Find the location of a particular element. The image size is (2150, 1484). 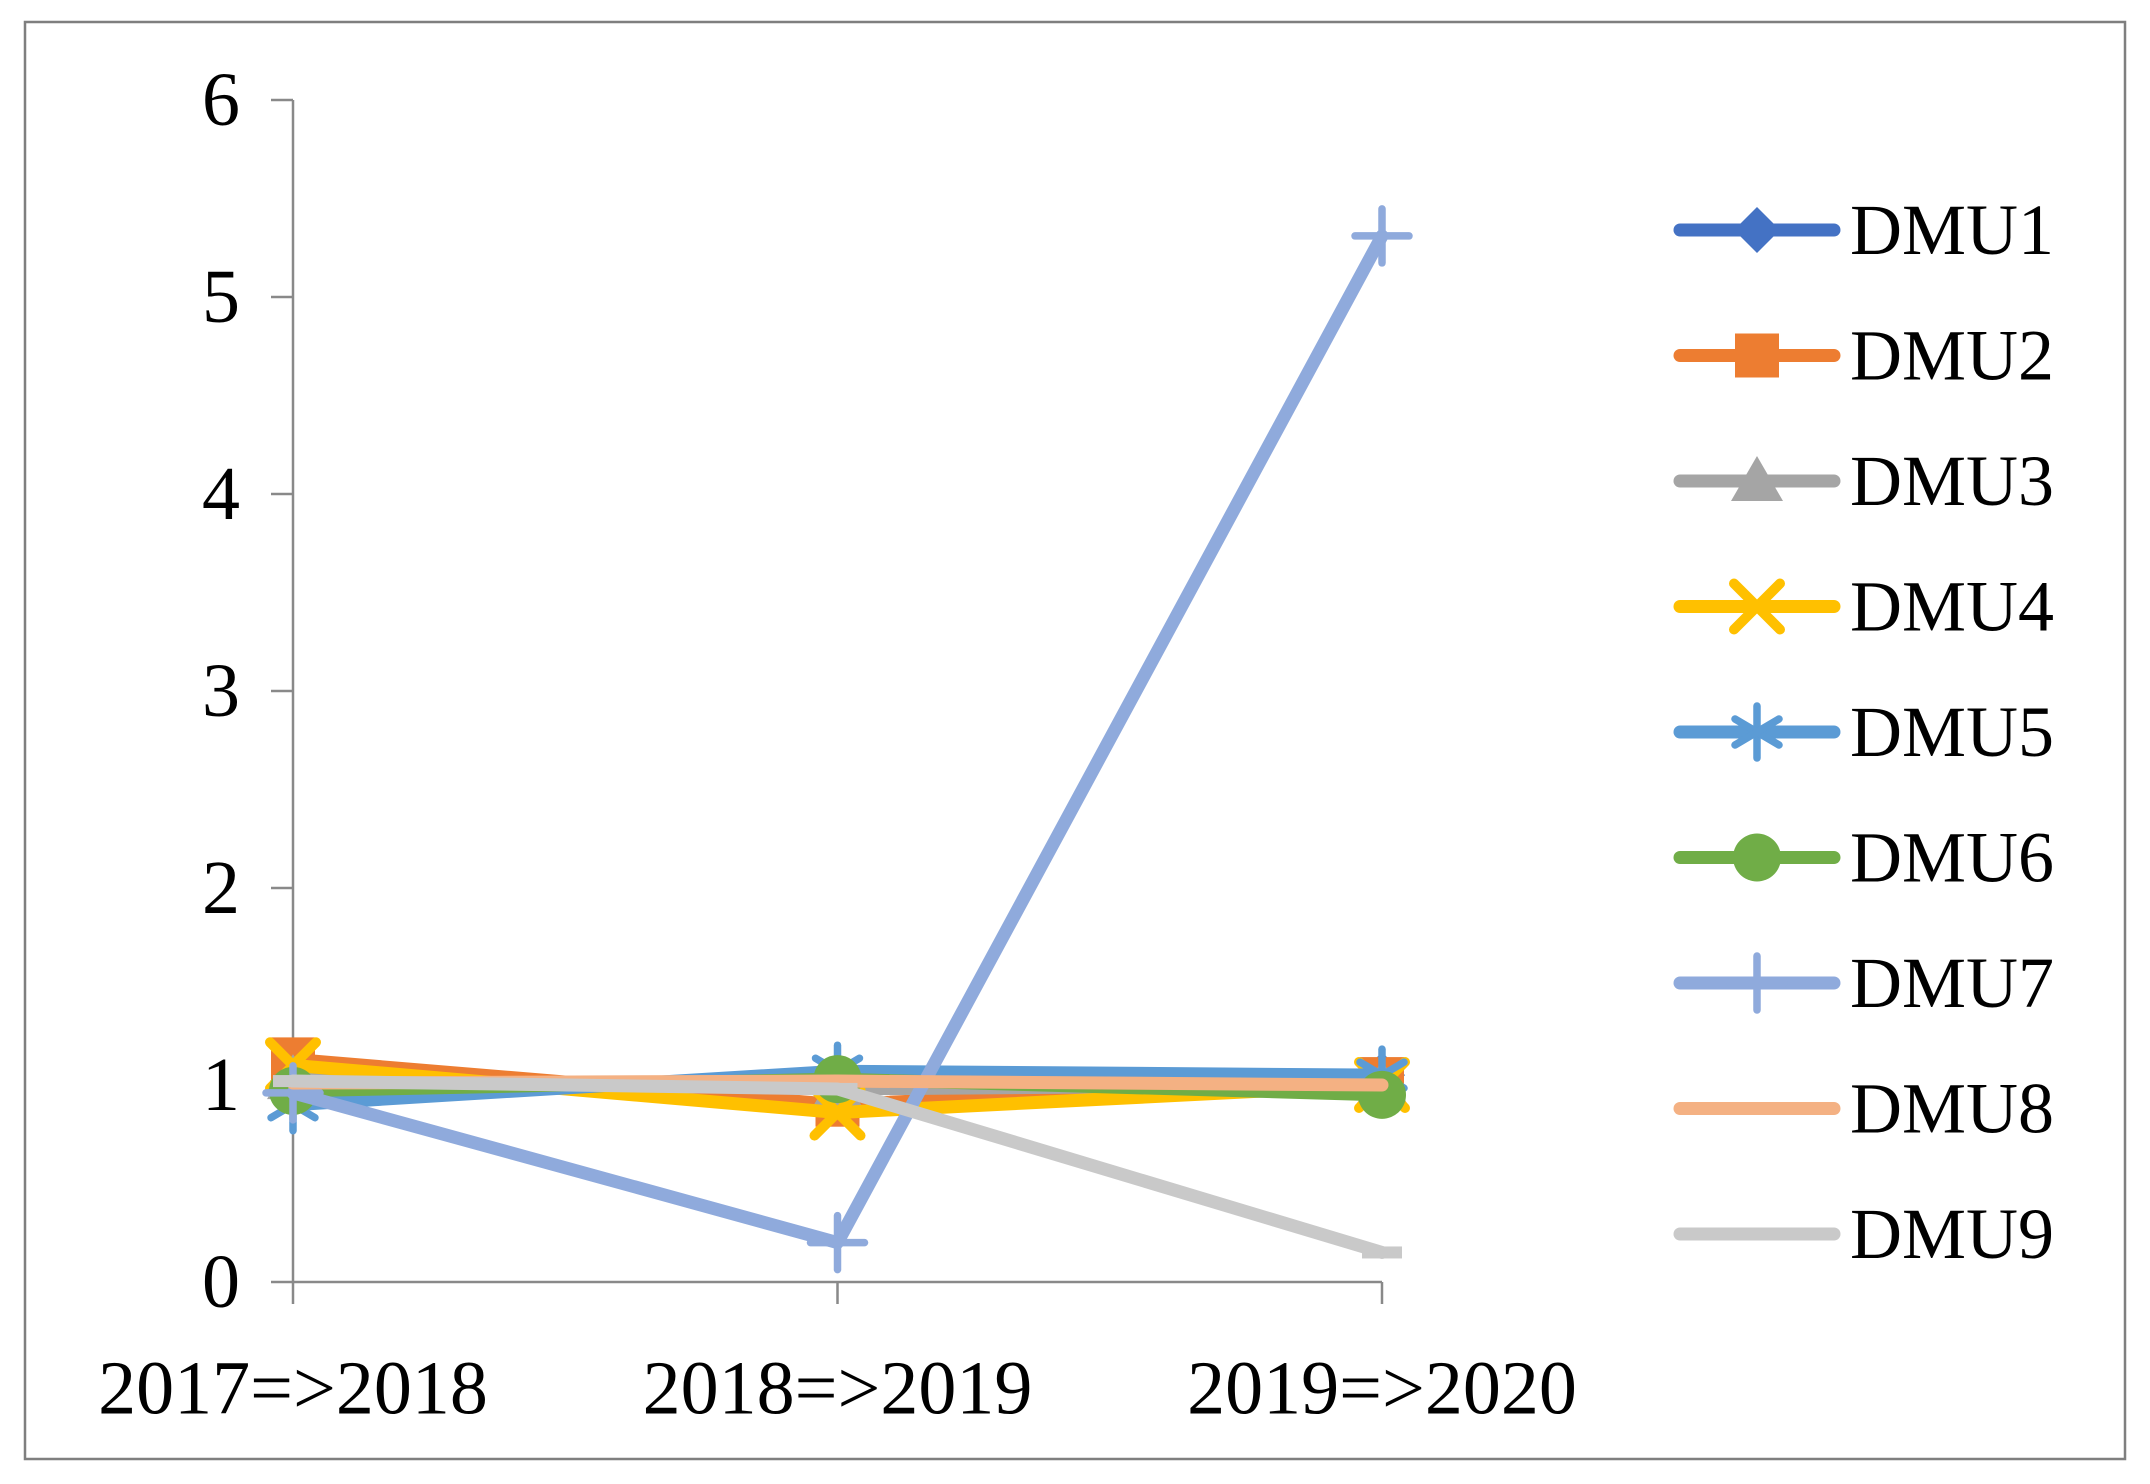

legend-label-DMU8: DMU8 is located at coordinates (1952, 1109).